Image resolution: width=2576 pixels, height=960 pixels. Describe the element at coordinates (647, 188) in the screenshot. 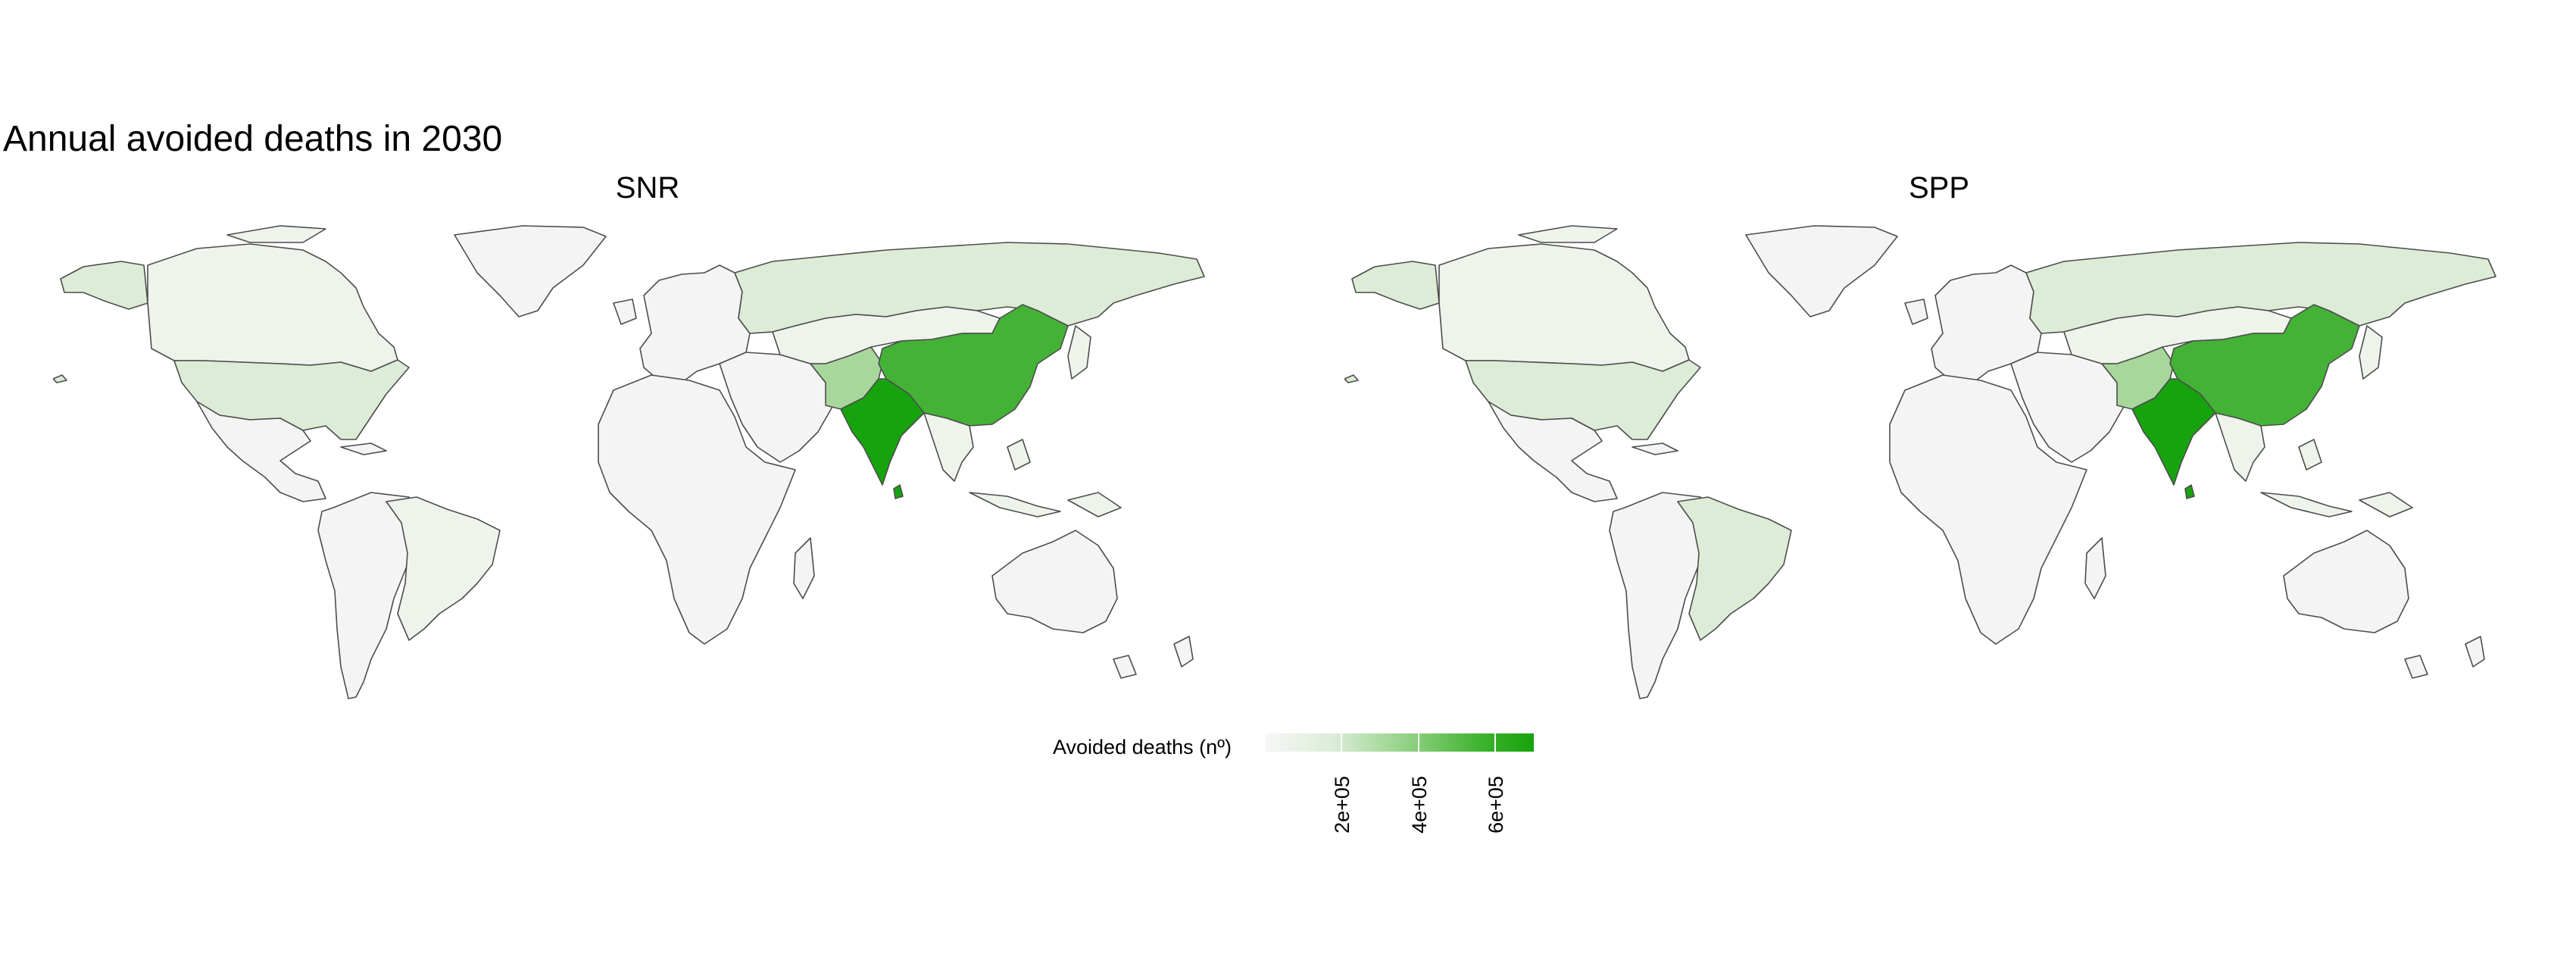

I see `panel-title-snr: SNR` at that location.